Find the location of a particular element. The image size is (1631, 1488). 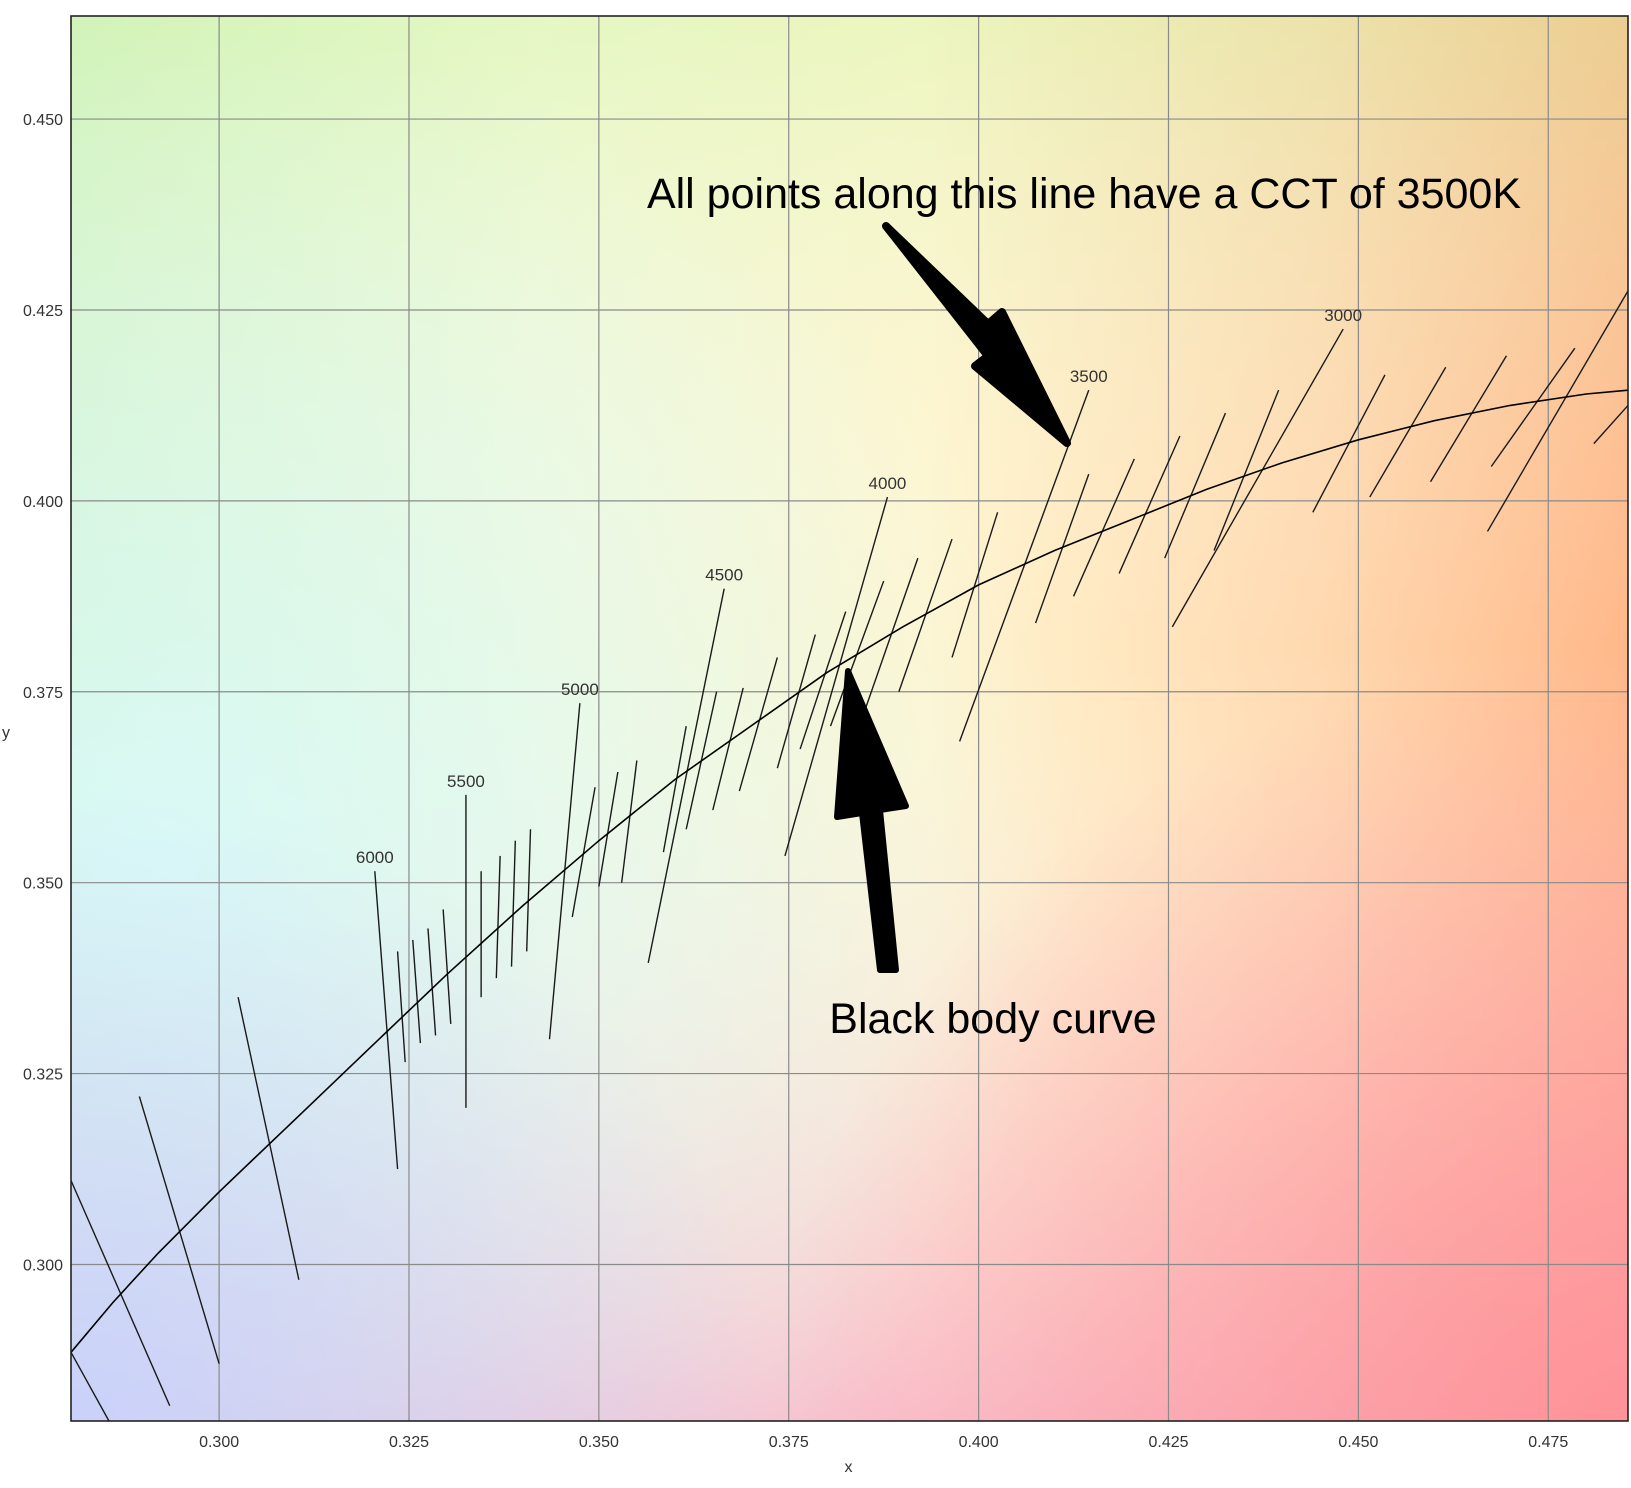

x-tick-label-5: 0.425 is located at coordinates (1168, 1442).